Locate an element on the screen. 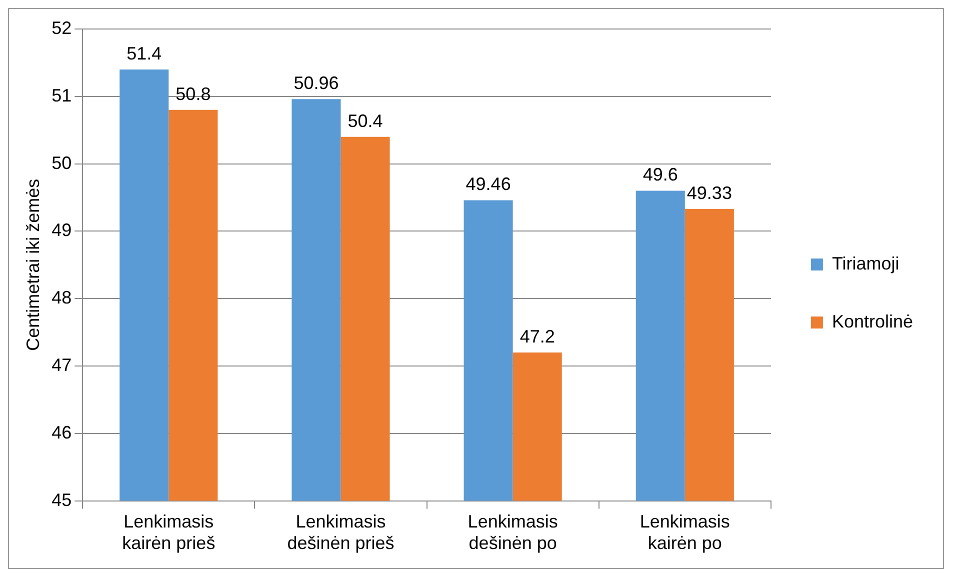  data-label: 50.96 is located at coordinates (316, 83).